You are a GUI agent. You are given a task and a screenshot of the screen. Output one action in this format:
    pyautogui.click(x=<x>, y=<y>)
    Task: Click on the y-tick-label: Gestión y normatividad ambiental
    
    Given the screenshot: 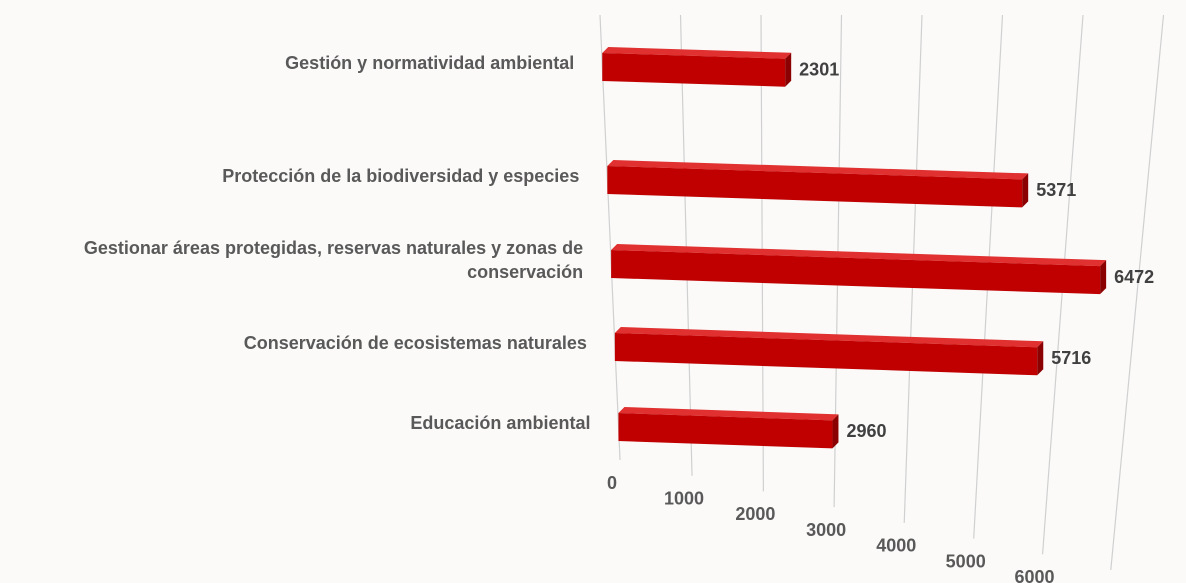 What is the action you would take?
    pyautogui.click(x=430, y=63)
    